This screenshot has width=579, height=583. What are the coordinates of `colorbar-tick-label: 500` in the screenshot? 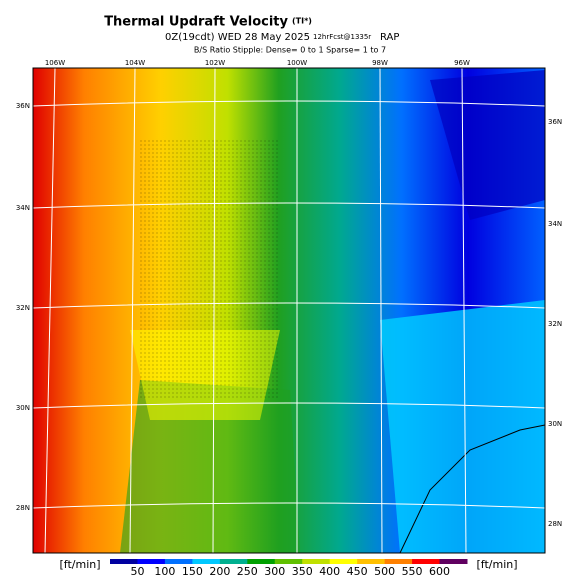 It's located at (384, 571).